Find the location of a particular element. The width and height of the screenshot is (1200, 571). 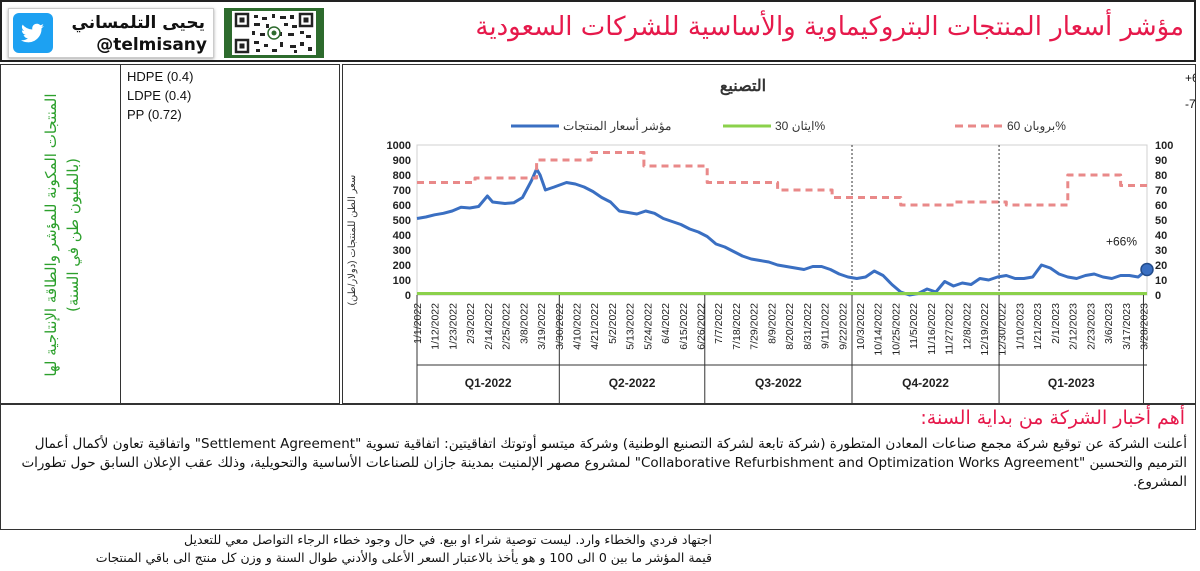

y-left-tick-label: 400 is located at coordinates (402, 236).